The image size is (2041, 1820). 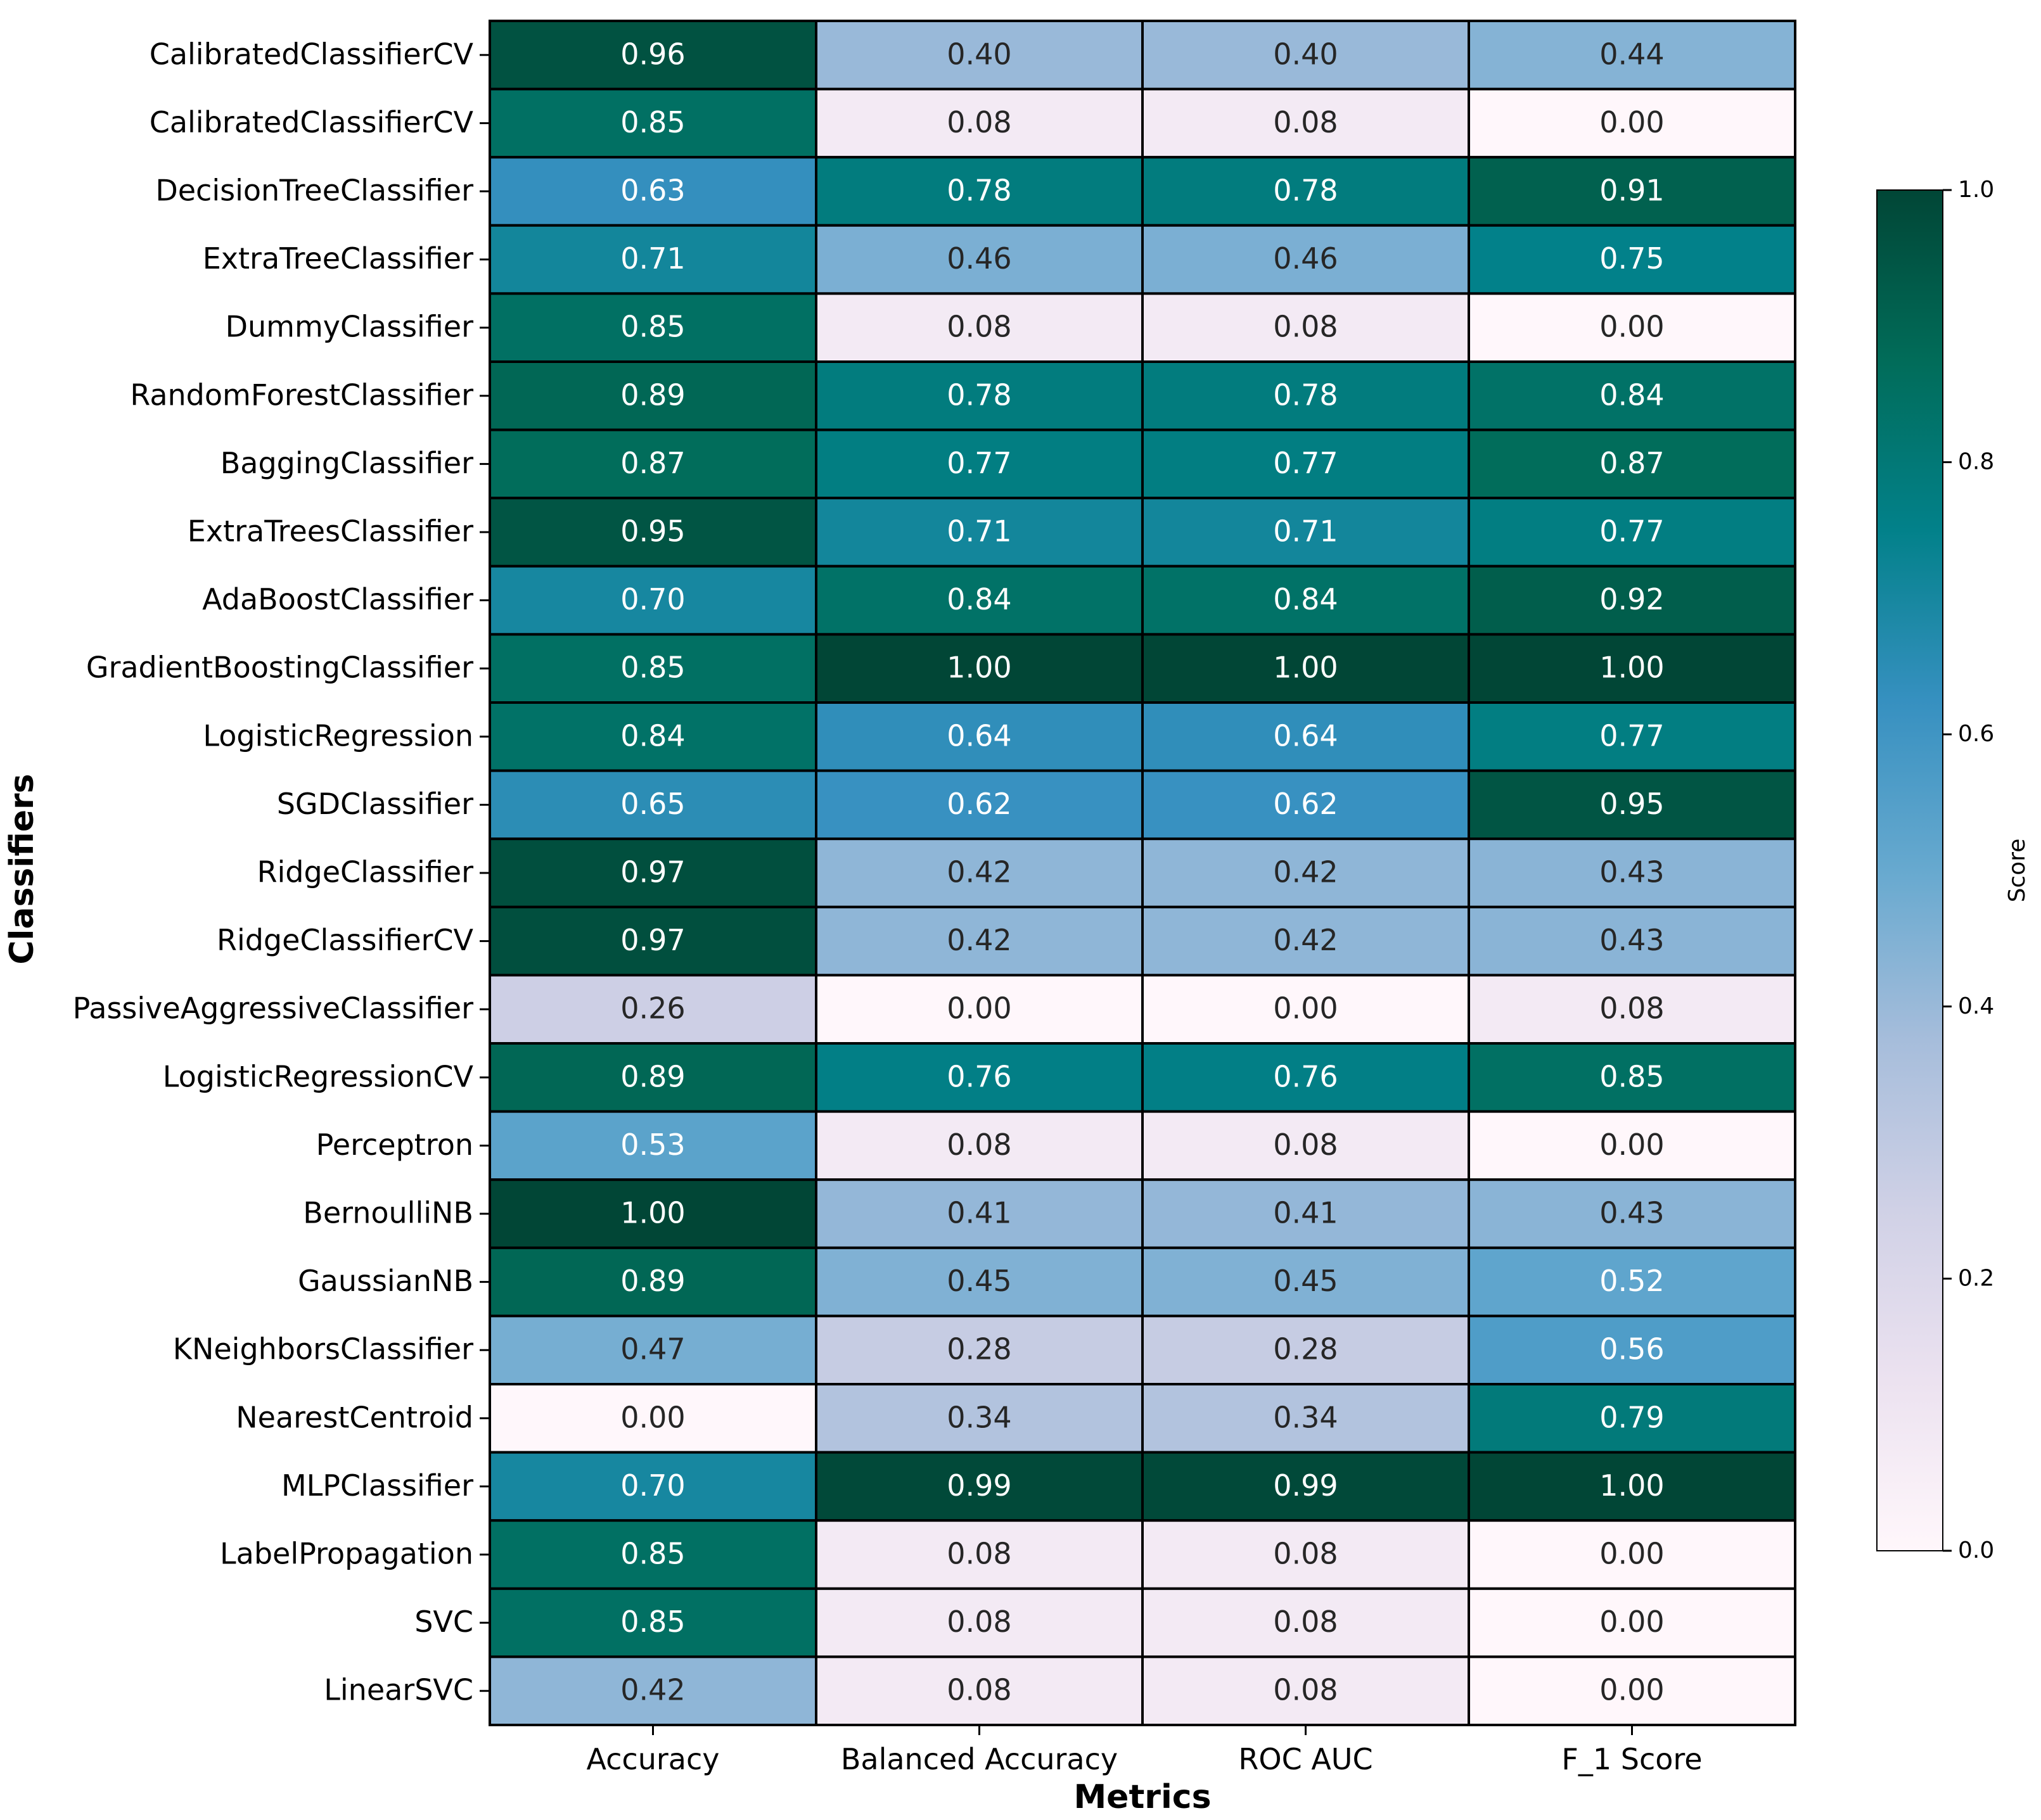 I want to click on y-tick-label: SGDClassifier, so click(x=375, y=804).